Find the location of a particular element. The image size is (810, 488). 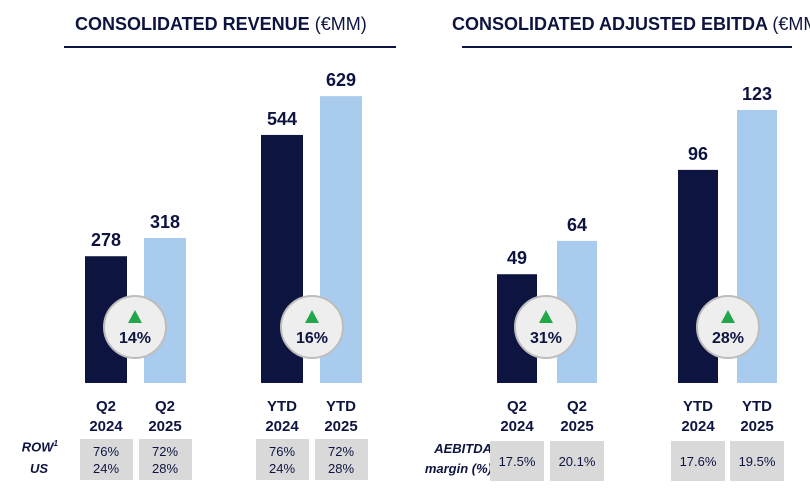

revenue-chart-title: CONSOLIDATED REVENUE (€MM) is located at coordinates (221, 24).